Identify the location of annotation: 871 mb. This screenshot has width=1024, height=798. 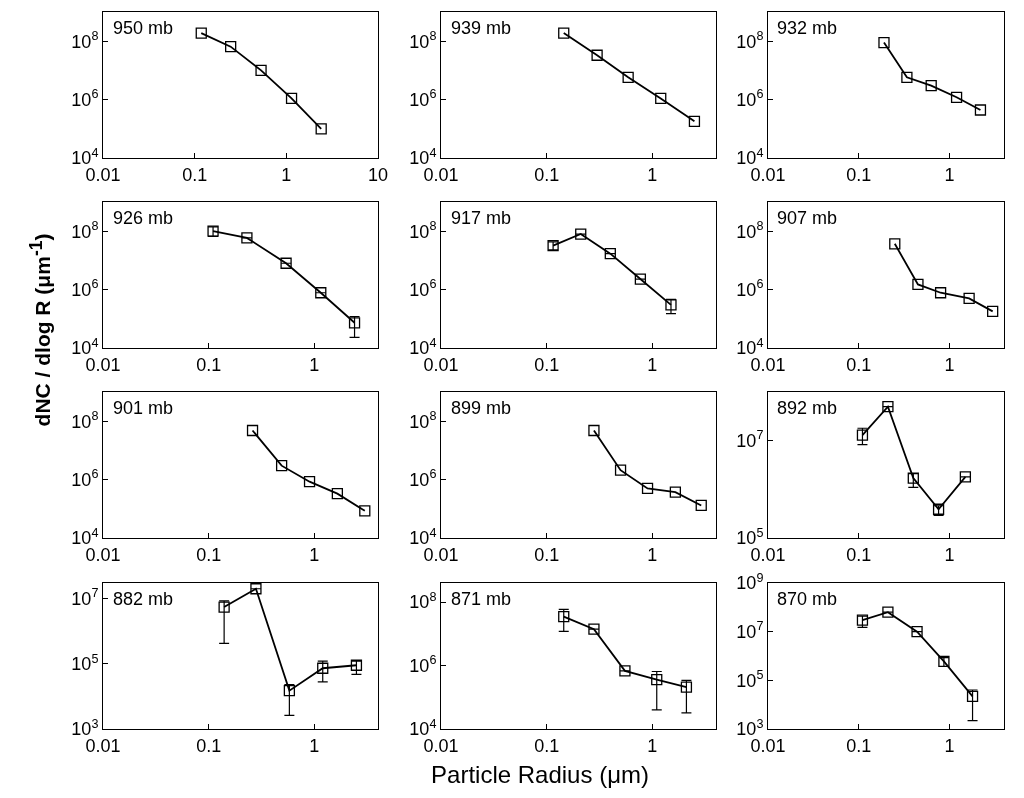
(481, 599).